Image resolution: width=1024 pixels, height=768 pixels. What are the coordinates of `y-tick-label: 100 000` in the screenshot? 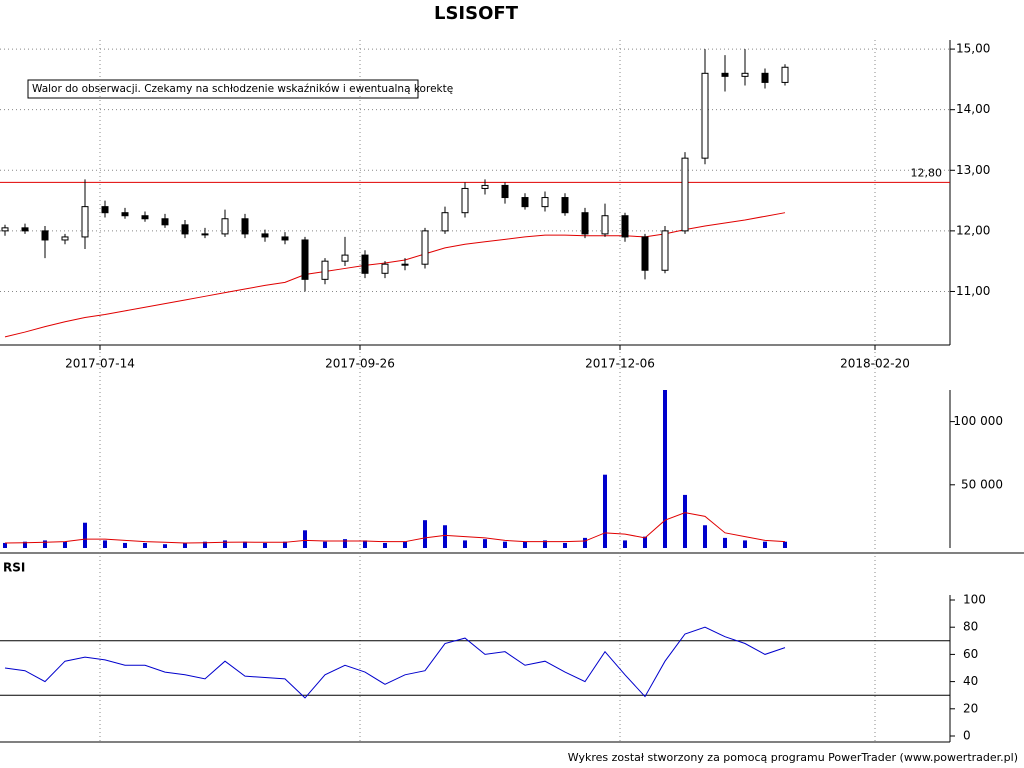 It's located at (978, 421).